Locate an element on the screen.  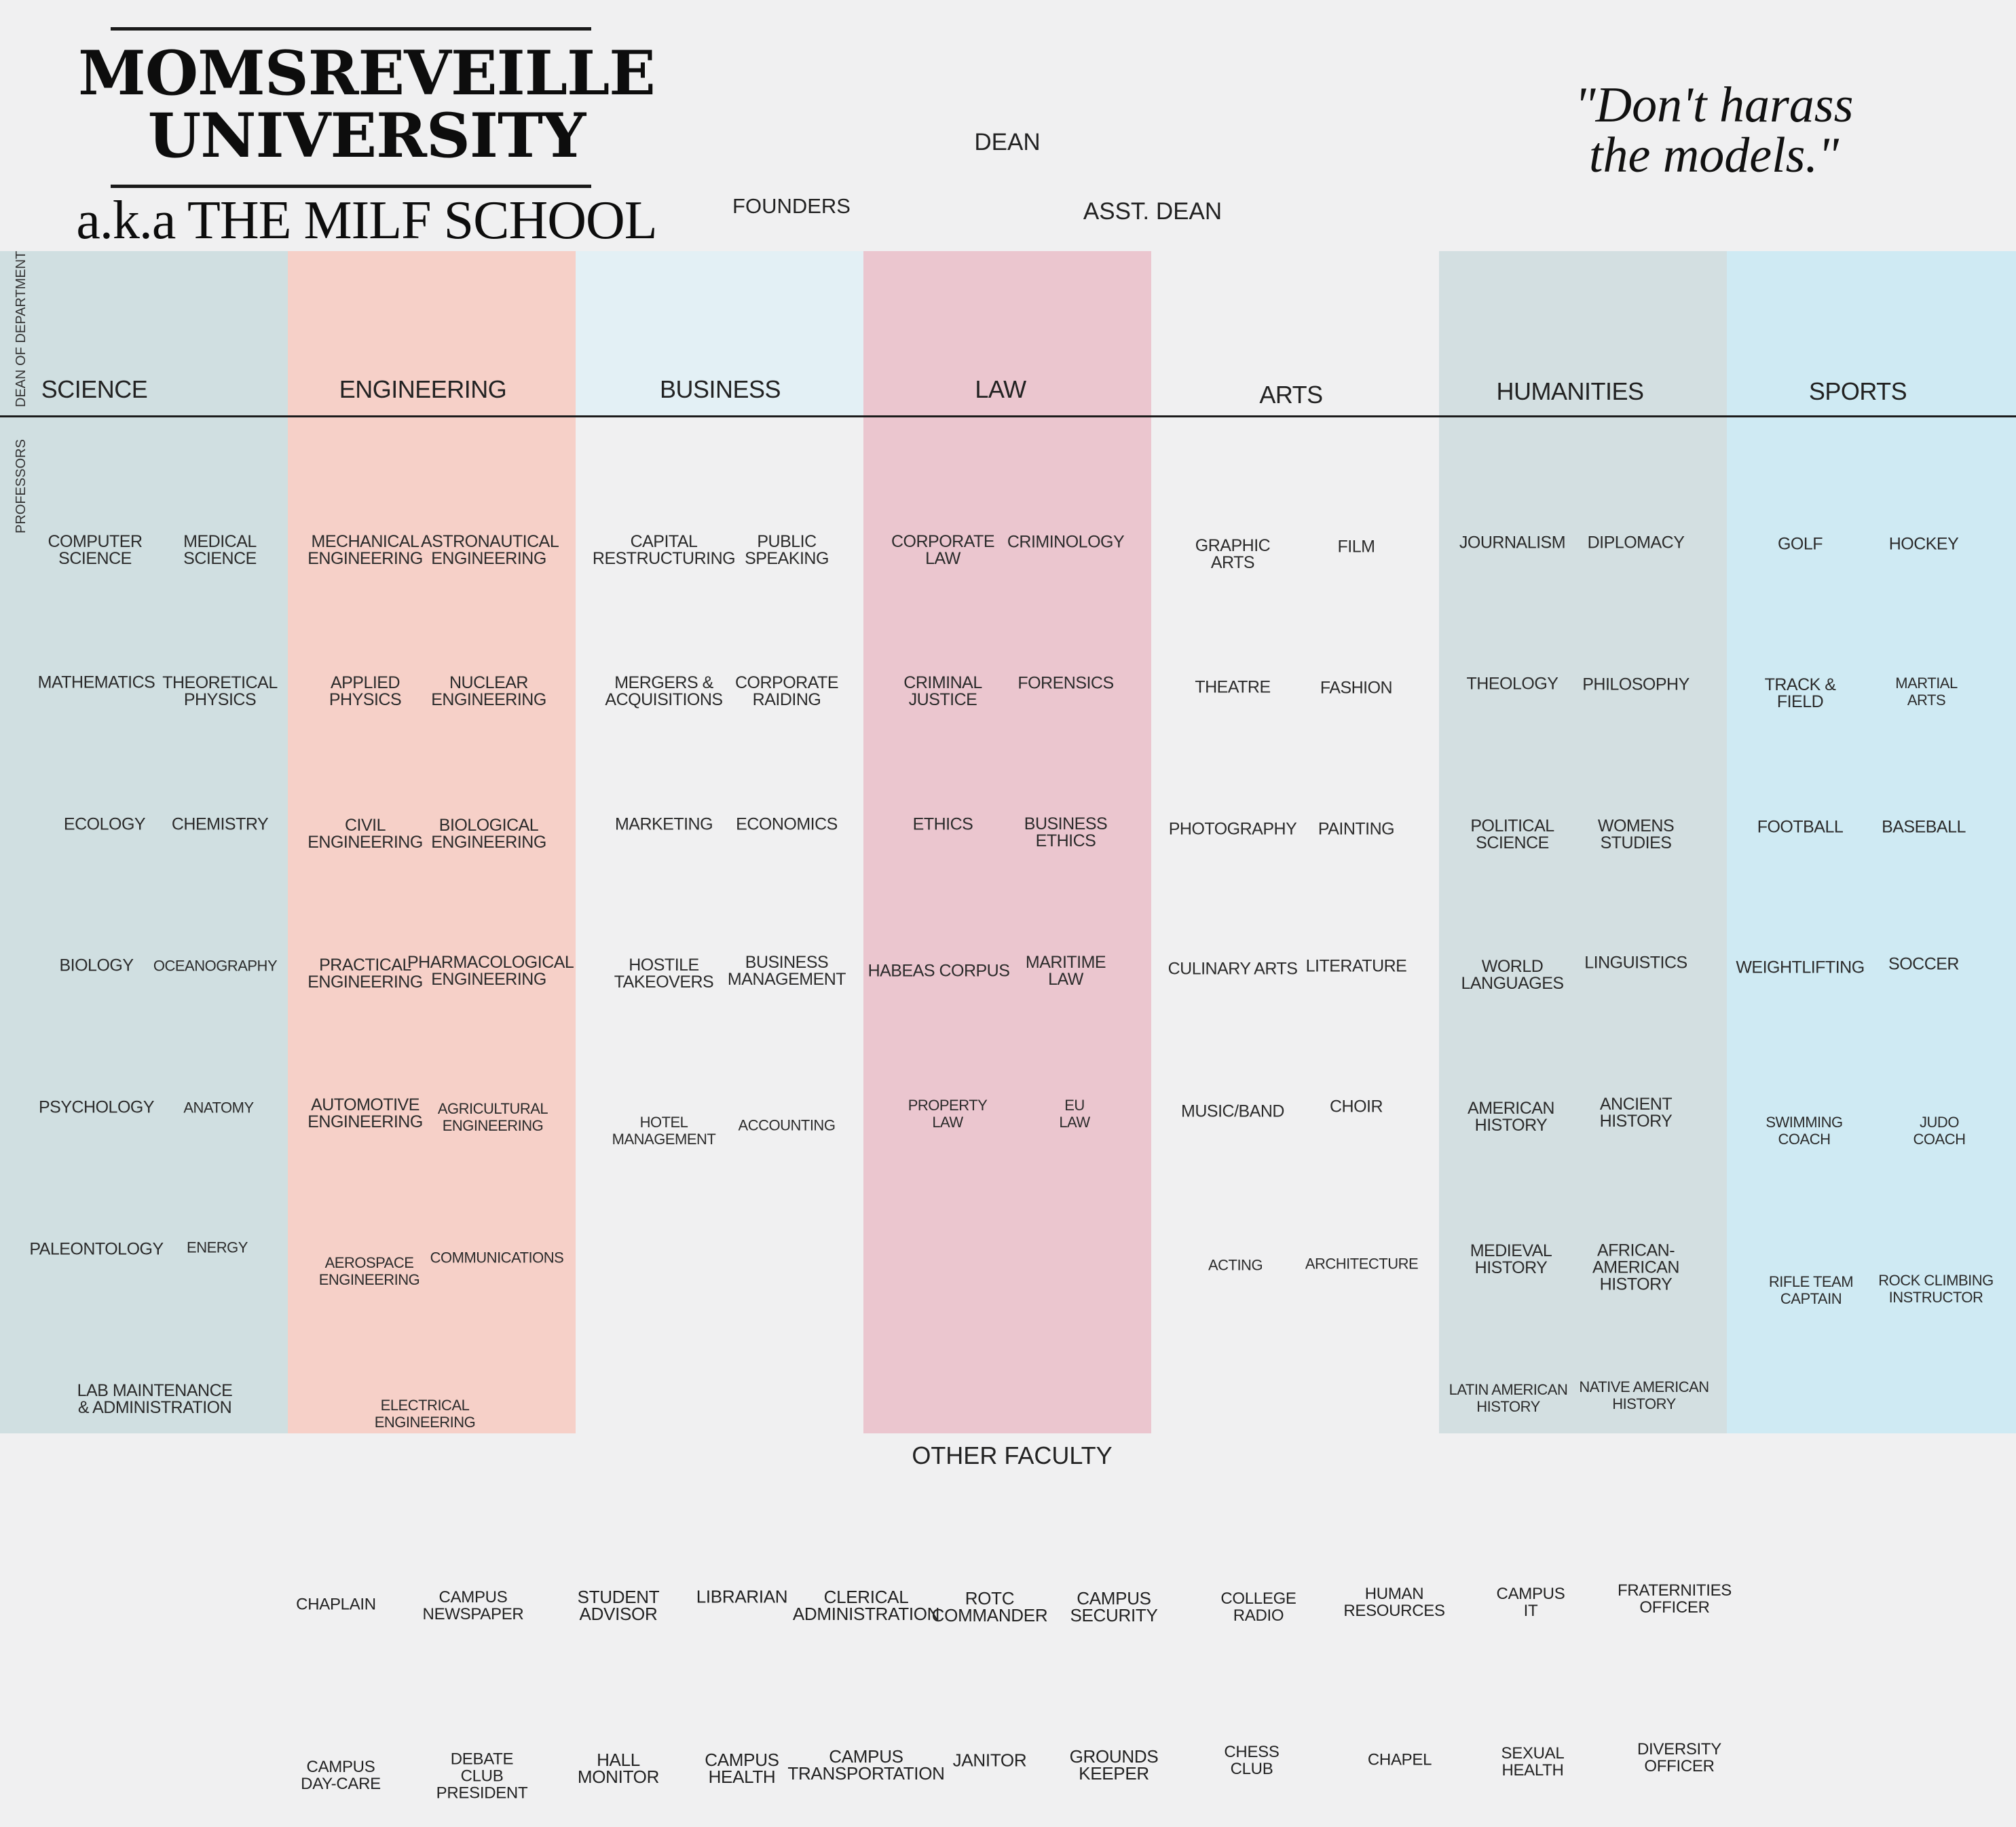
course-item: CORPORATE LAW is located at coordinates (943, 550).